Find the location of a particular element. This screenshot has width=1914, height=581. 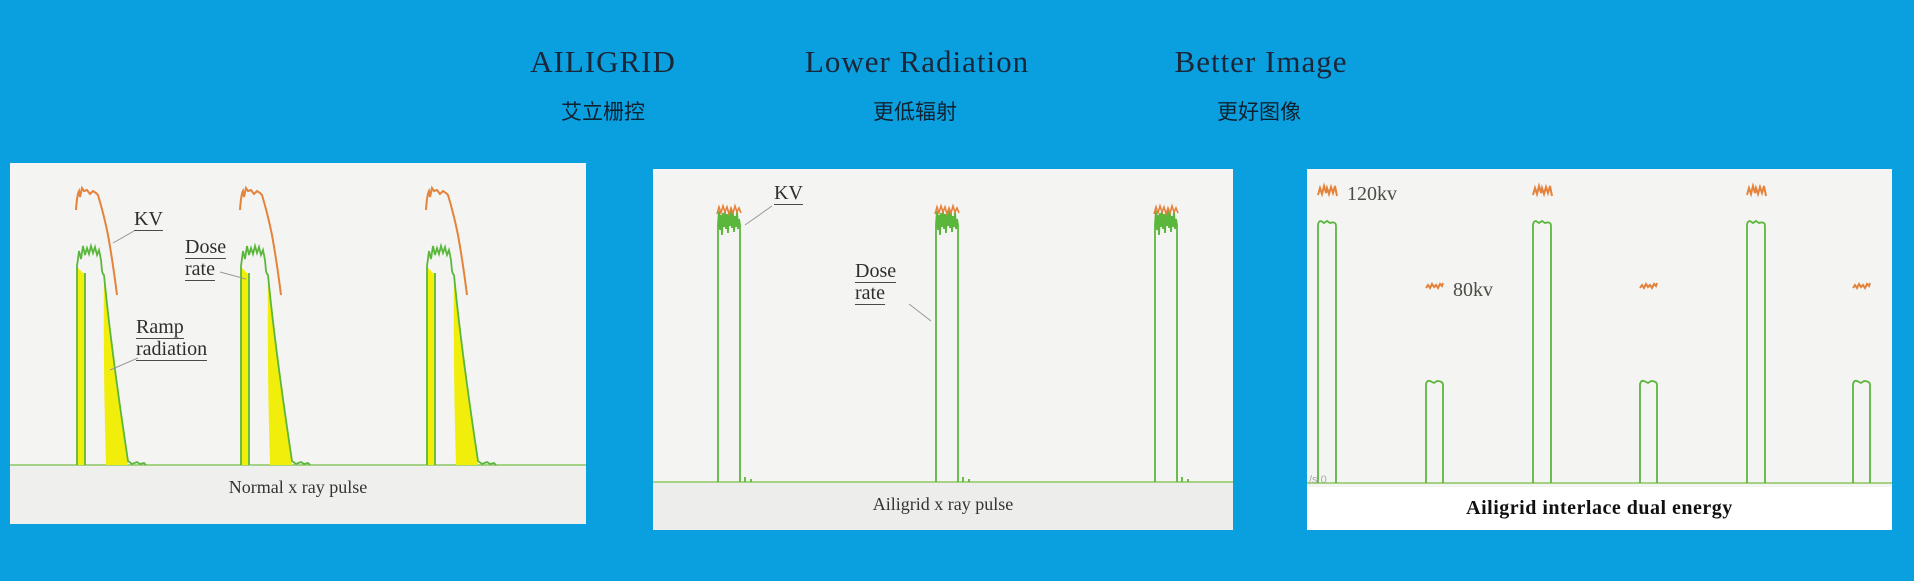

title-ailigrid: AILIGRID is located at coordinates (603, 61).